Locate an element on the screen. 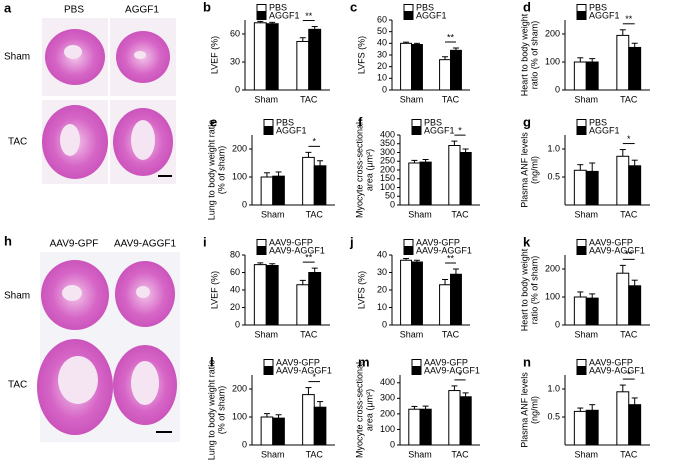 The width and height of the screenshot is (675, 471). panel-letter: h is located at coordinates (8, 240).